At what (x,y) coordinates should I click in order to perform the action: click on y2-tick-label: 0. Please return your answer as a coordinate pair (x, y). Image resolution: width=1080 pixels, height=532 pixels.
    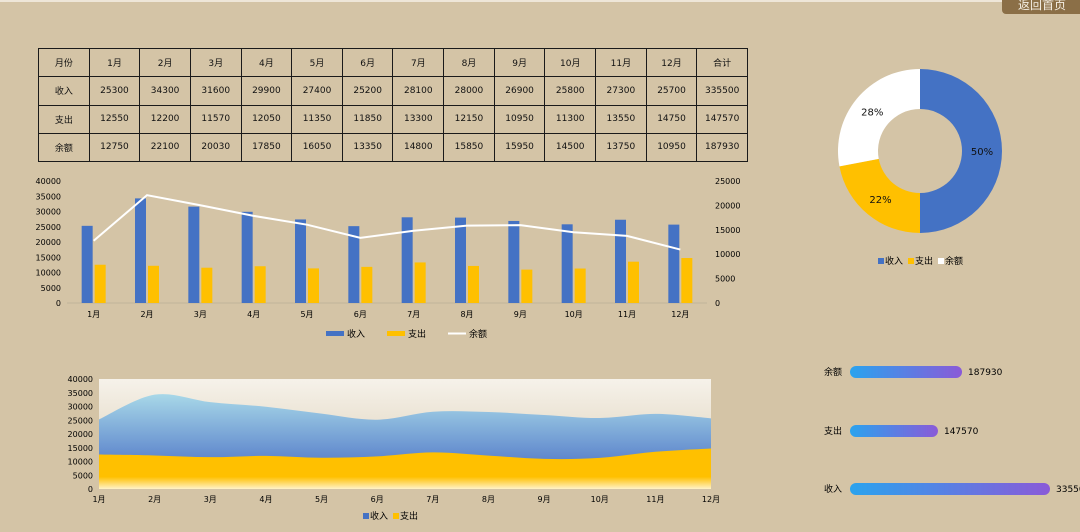
    Looking at the image, I should click on (717, 303).